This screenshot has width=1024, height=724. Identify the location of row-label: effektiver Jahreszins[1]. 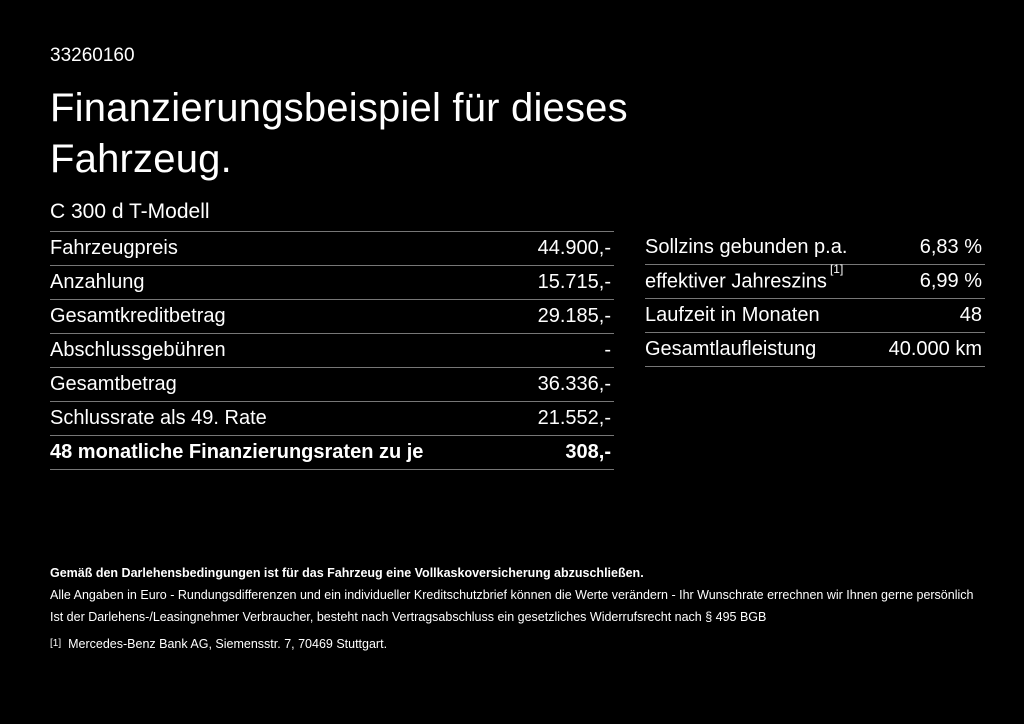
(744, 277).